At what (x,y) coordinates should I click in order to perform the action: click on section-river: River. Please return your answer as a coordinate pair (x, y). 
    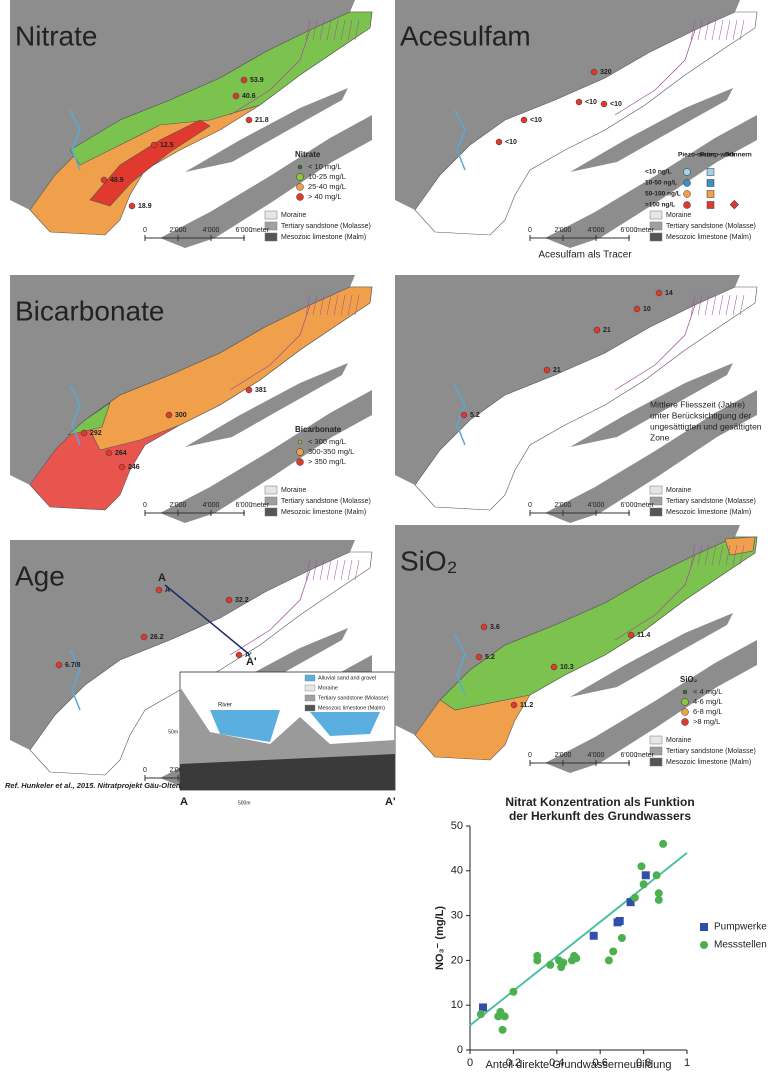
    Looking at the image, I should click on (225, 706).